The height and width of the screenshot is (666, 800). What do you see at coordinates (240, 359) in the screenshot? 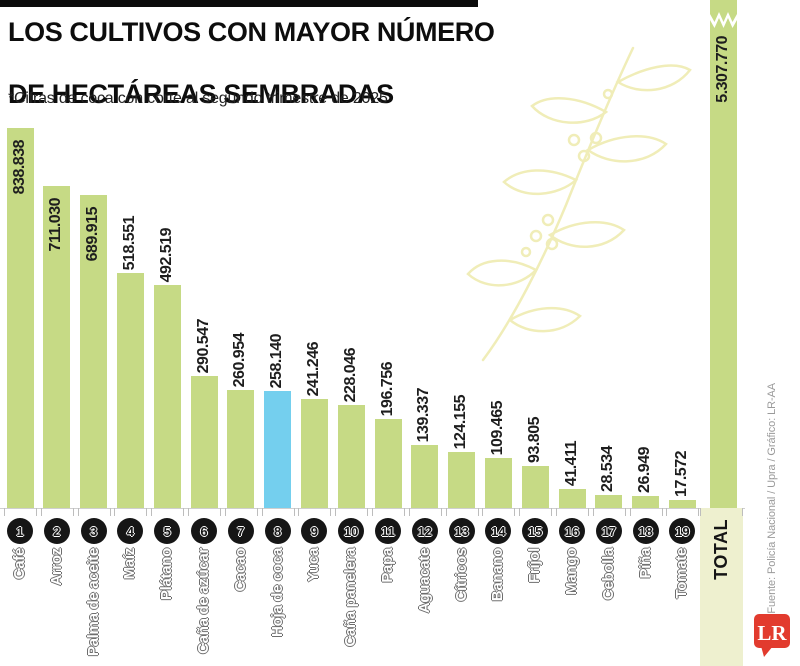
I see `bar-value-label: 260.954` at bounding box center [240, 359].